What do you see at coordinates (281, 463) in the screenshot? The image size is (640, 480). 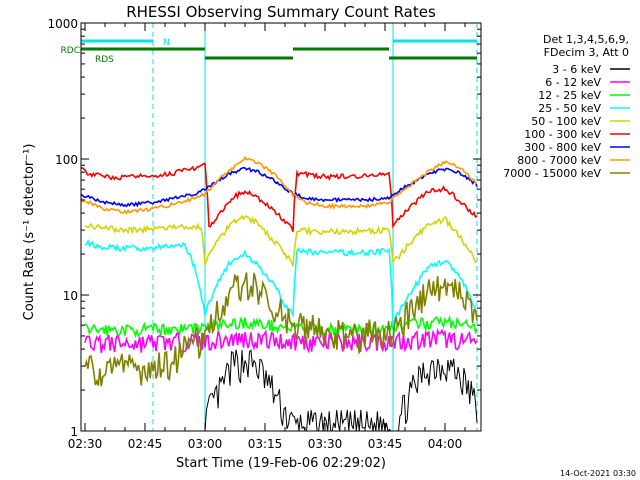 I see `x-axis-label: Start Time (19-Feb-06 02:29:02)` at bounding box center [281, 463].